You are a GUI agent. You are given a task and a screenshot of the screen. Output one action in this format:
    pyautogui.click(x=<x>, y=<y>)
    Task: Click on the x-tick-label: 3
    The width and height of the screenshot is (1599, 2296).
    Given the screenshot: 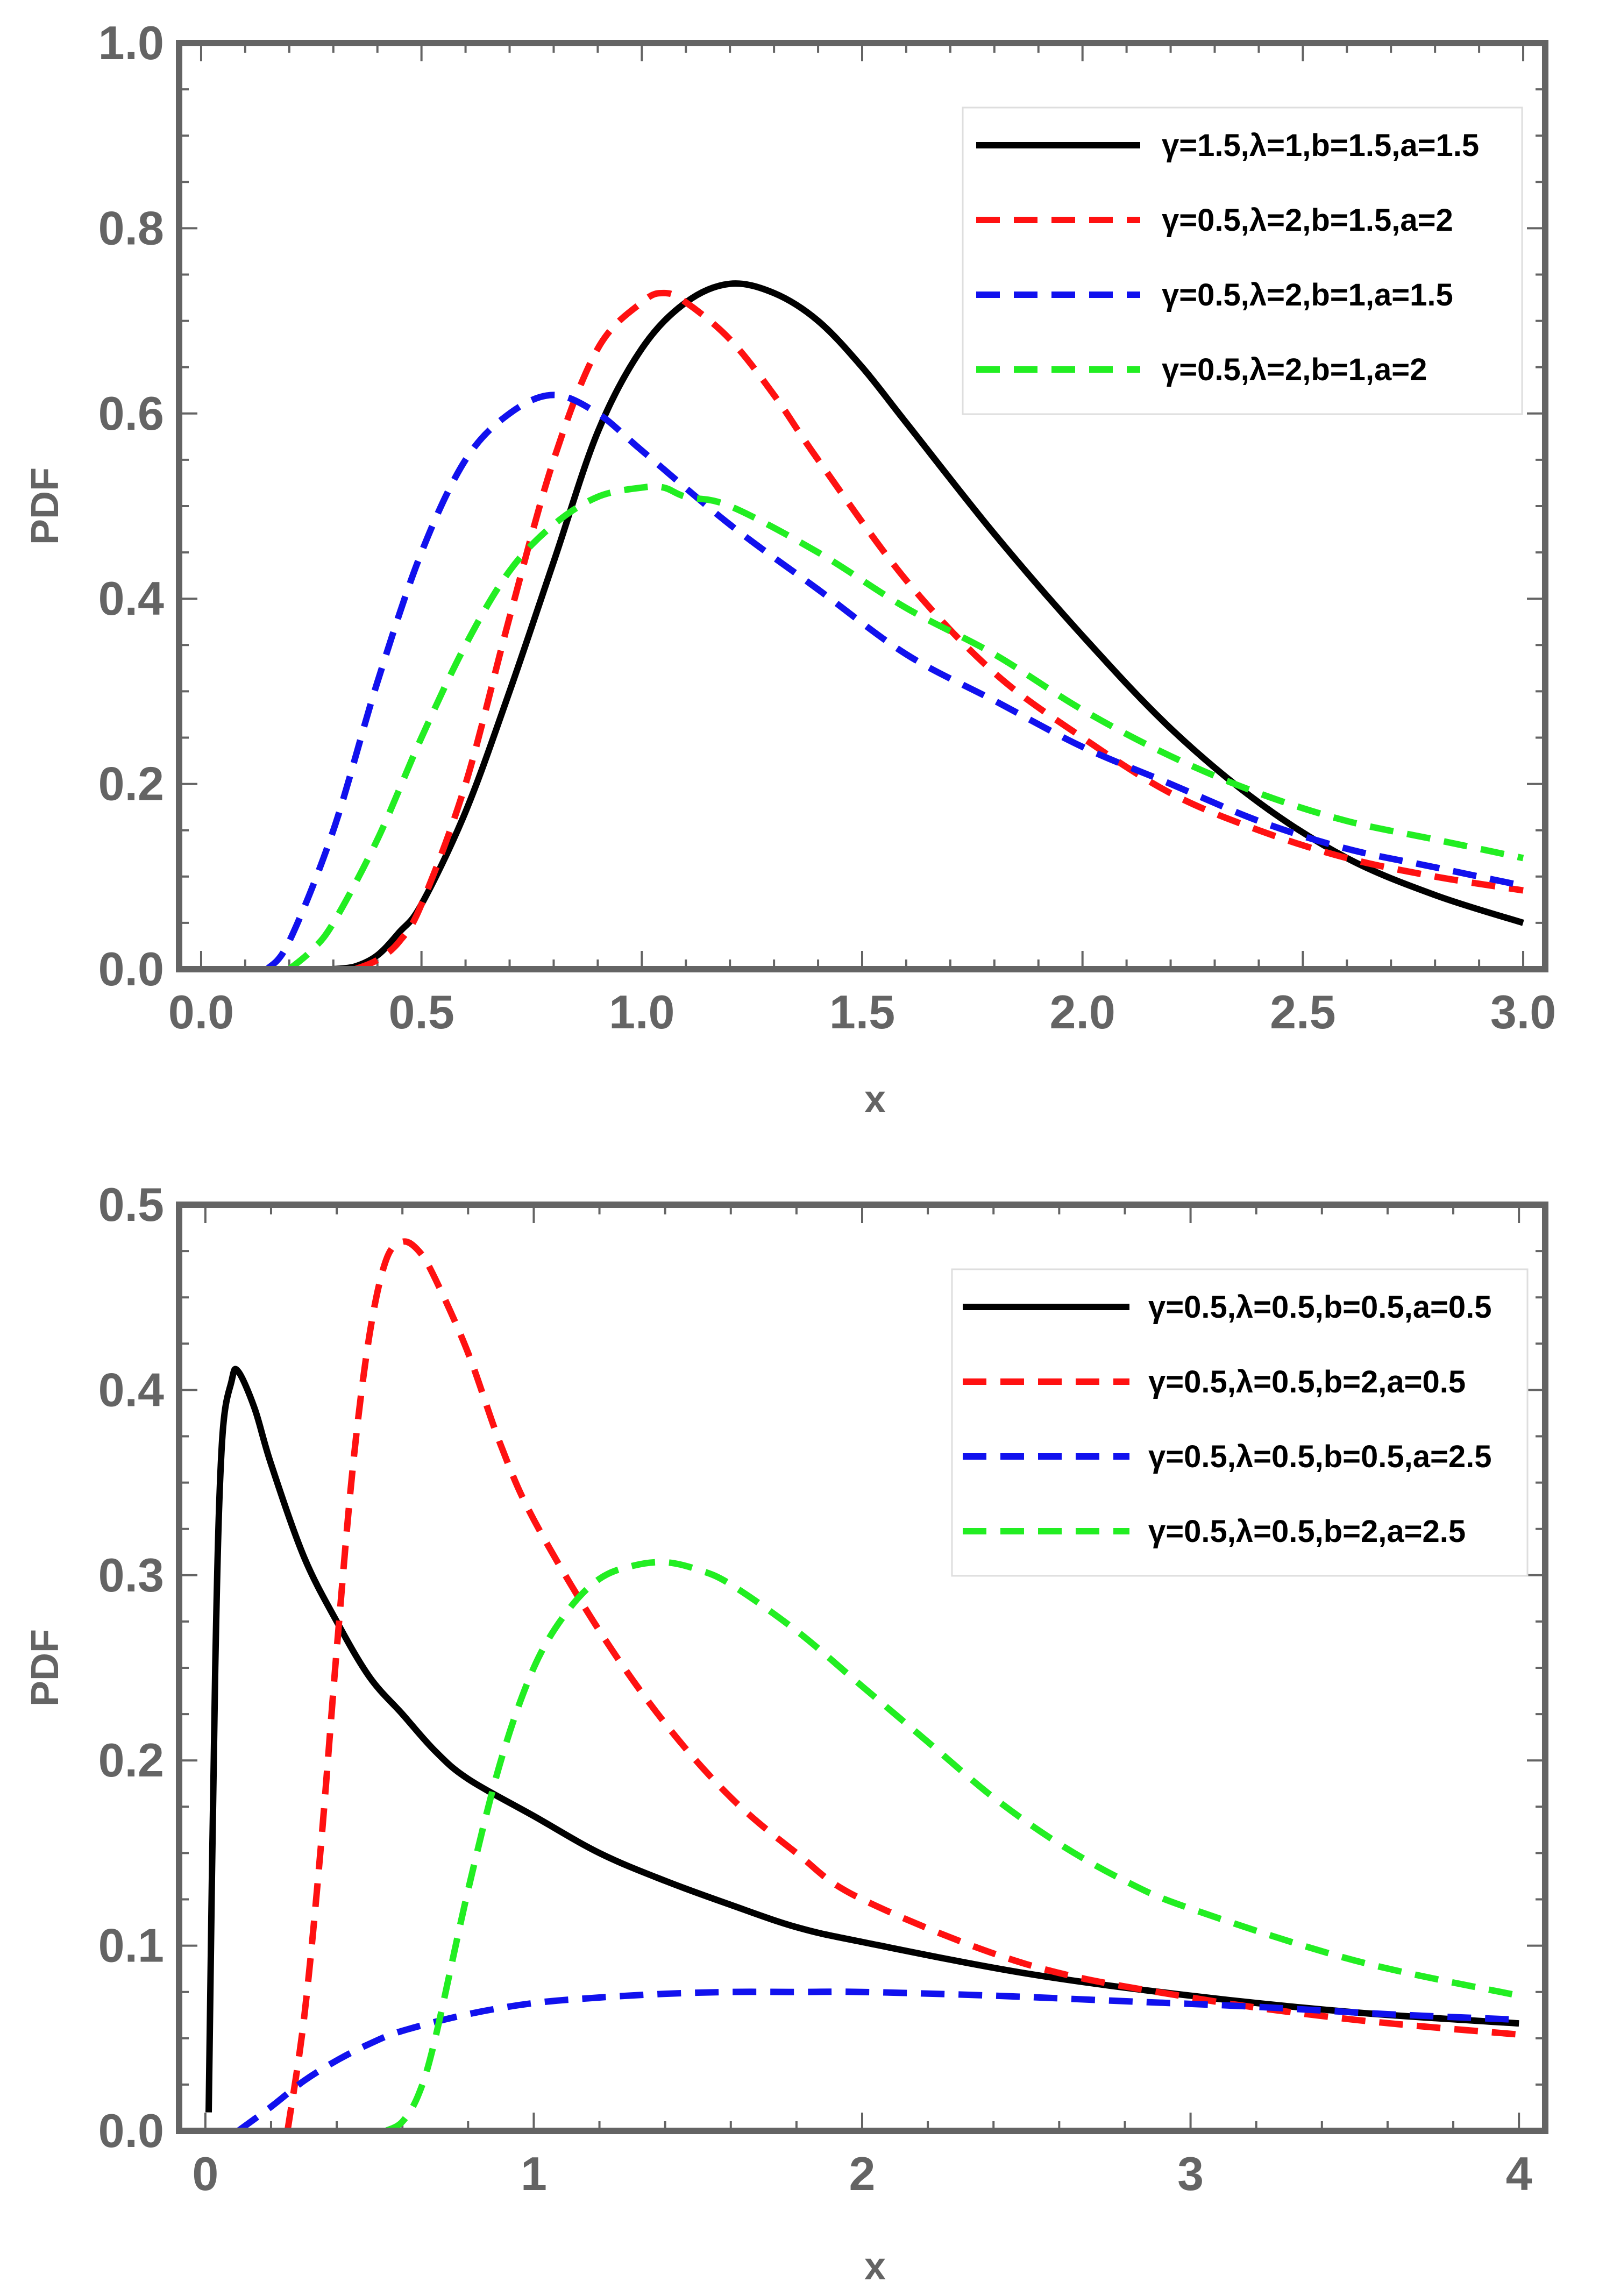 What is the action you would take?
    pyautogui.click(x=1190, y=2173)
    